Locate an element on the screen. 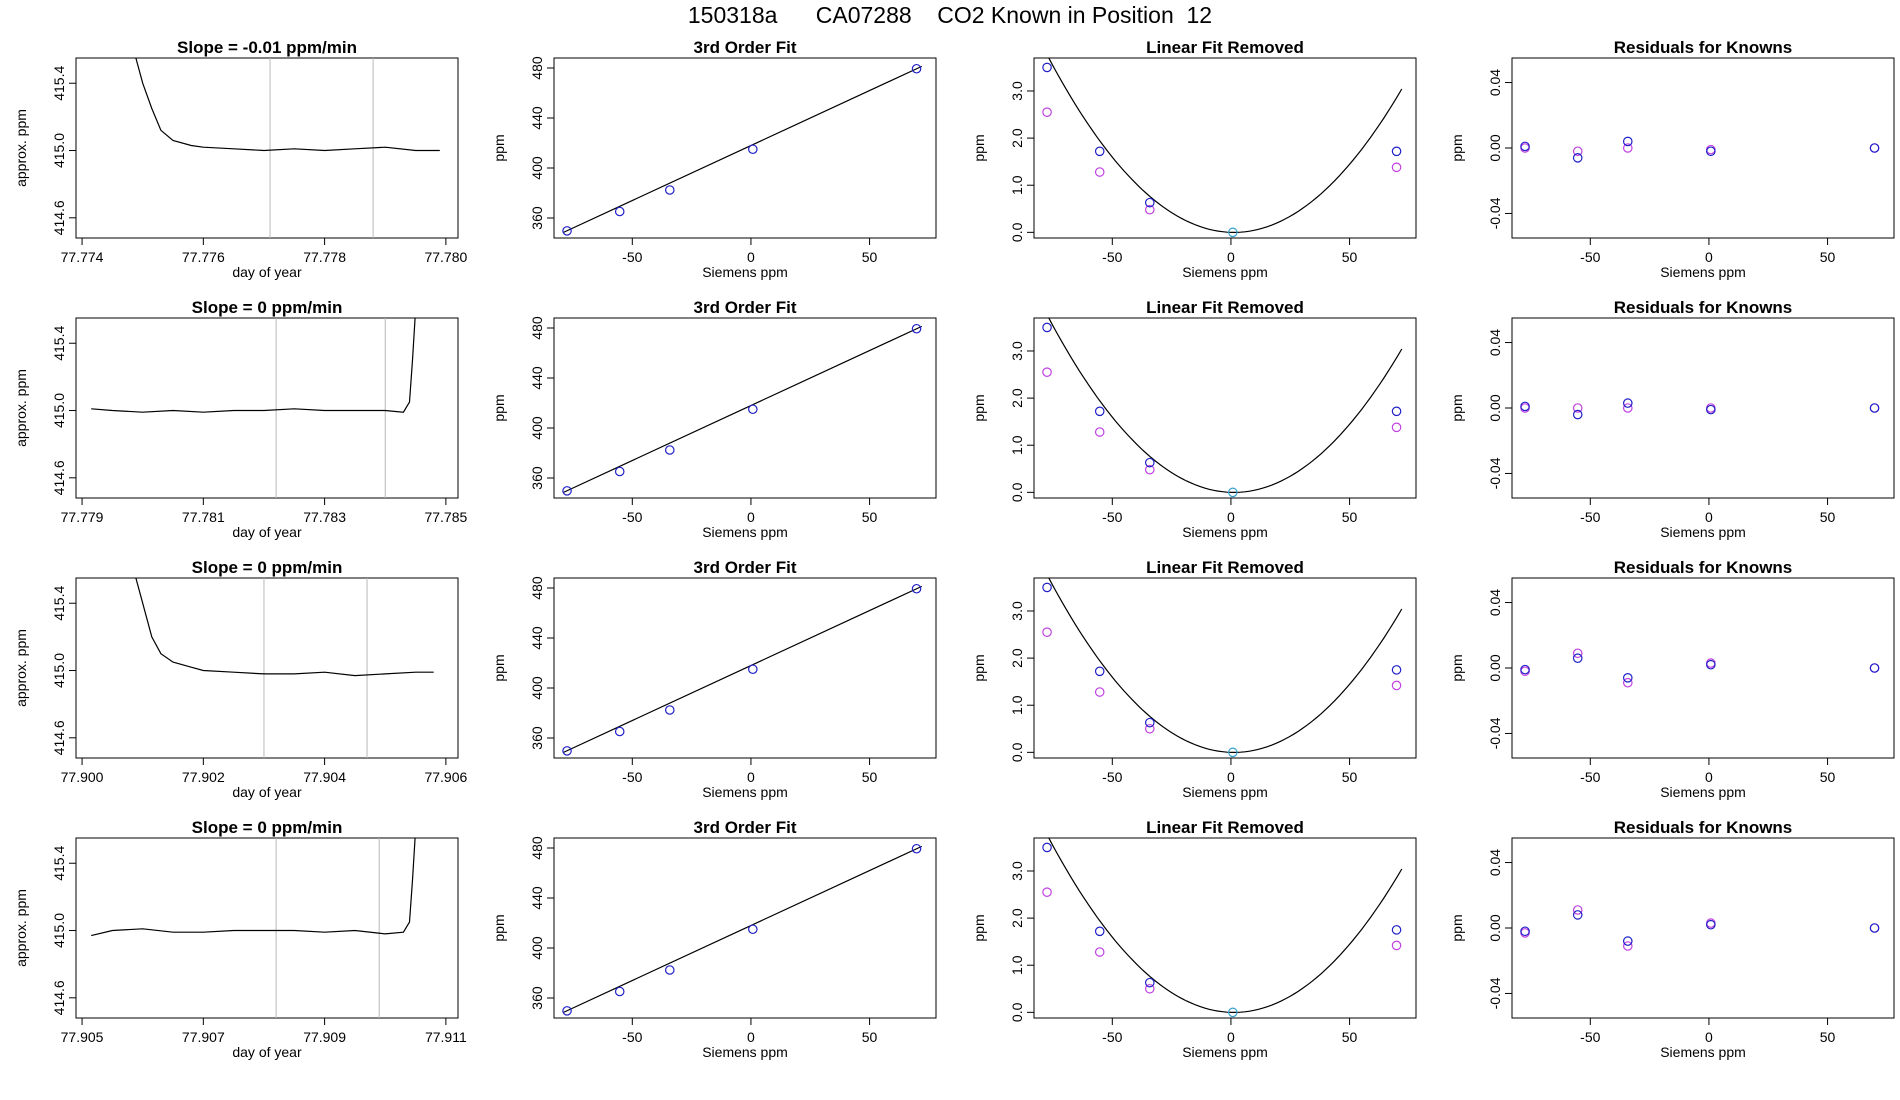  panel-r4-fit-xtick-label: -50 is located at coordinates (632, 1037).